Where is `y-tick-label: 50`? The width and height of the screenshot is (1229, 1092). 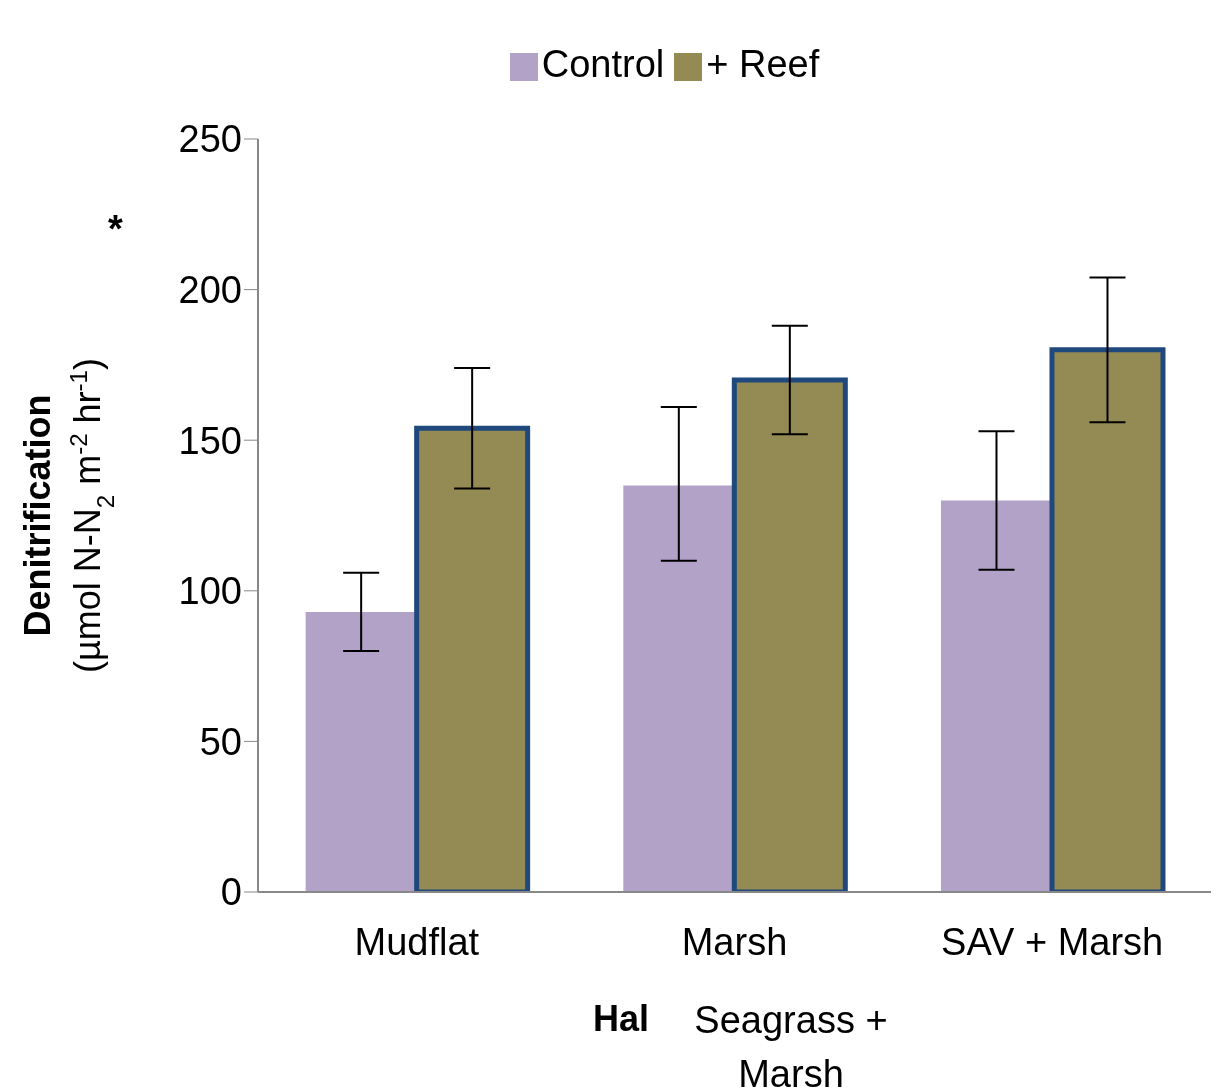 y-tick-label: 50 is located at coordinates (220, 741).